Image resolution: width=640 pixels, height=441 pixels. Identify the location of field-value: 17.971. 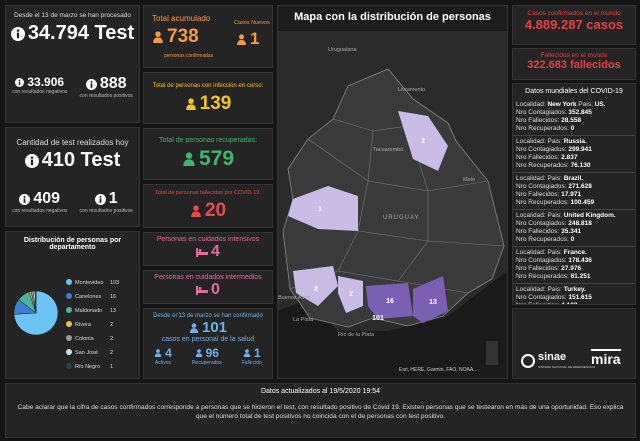
(571, 194).